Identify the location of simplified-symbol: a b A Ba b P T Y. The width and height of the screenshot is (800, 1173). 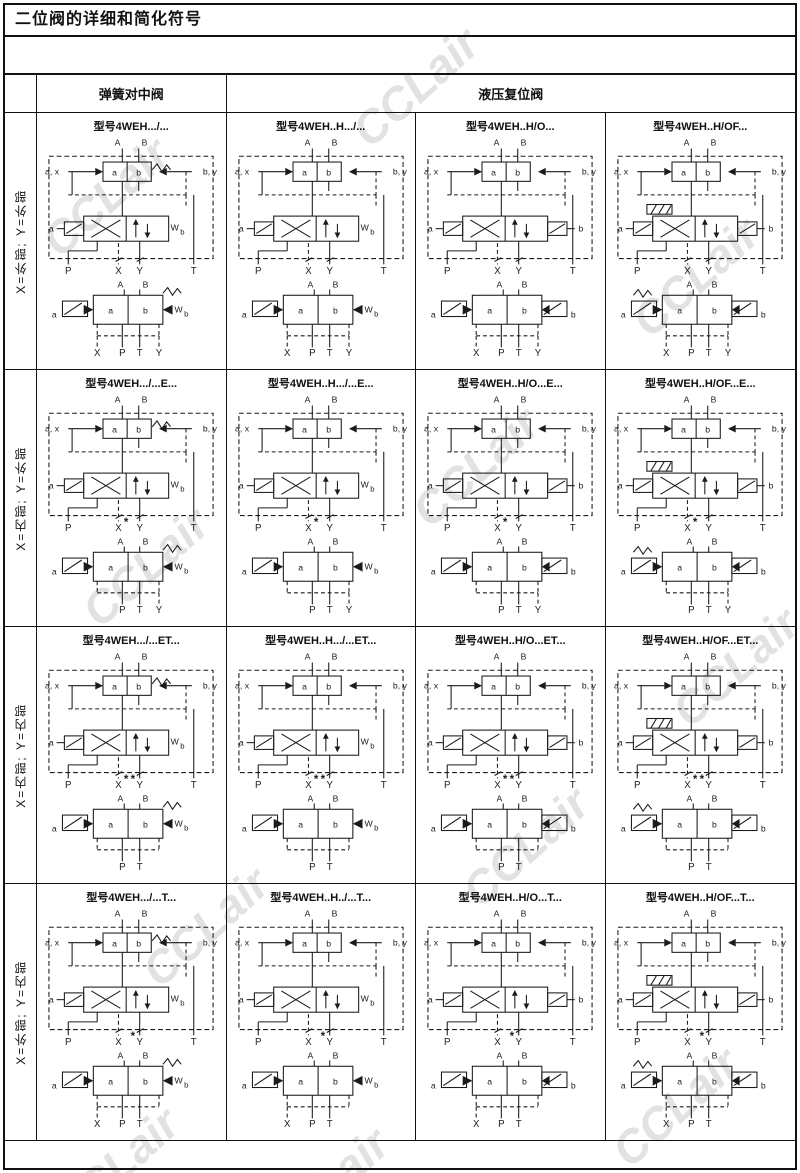
(503, 576).